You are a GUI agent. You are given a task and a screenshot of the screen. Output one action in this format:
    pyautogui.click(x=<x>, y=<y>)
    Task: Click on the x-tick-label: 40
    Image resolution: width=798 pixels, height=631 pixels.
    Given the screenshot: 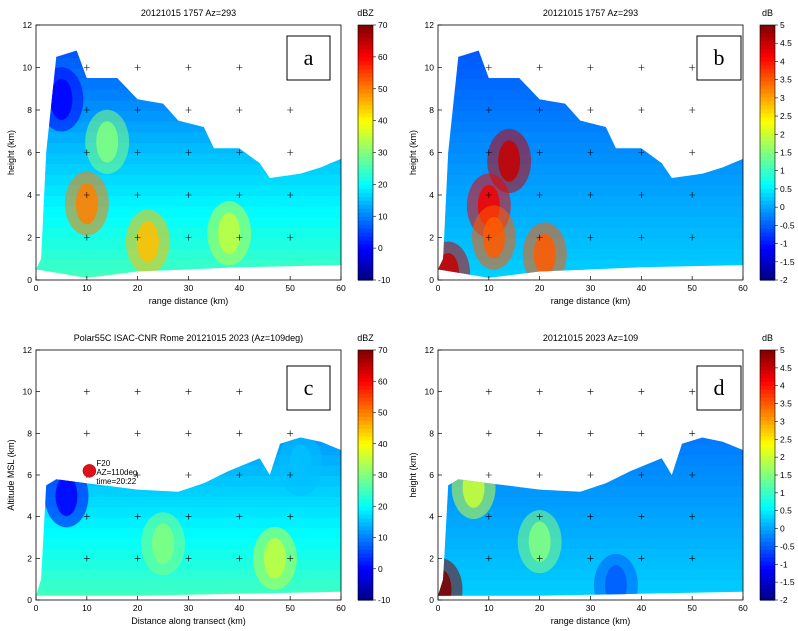 What is the action you would take?
    pyautogui.click(x=240, y=288)
    